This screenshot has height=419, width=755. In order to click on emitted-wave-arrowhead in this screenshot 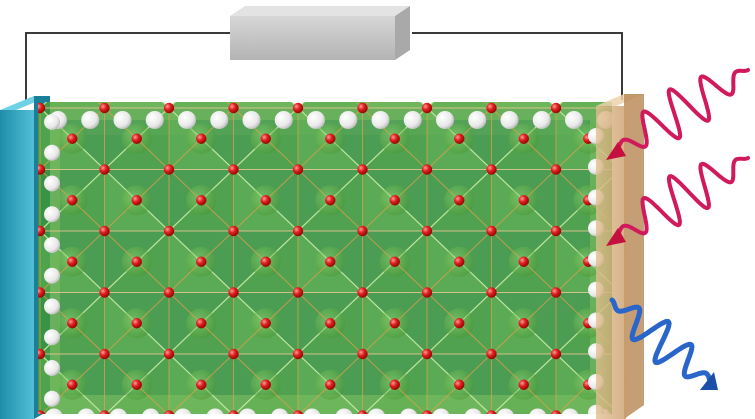, I will do `click(709, 381)`.